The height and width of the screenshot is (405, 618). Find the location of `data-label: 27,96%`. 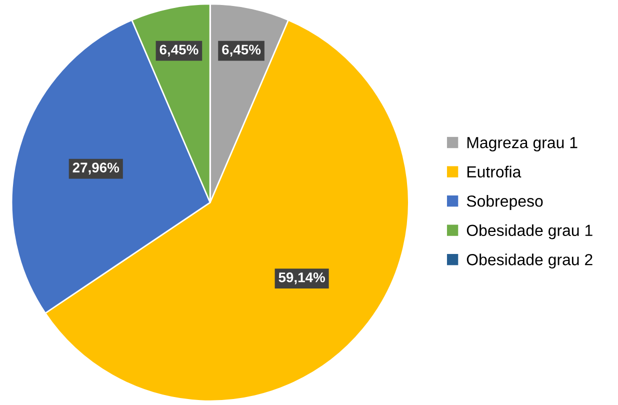

data-label: 27,96% is located at coordinates (96, 168).